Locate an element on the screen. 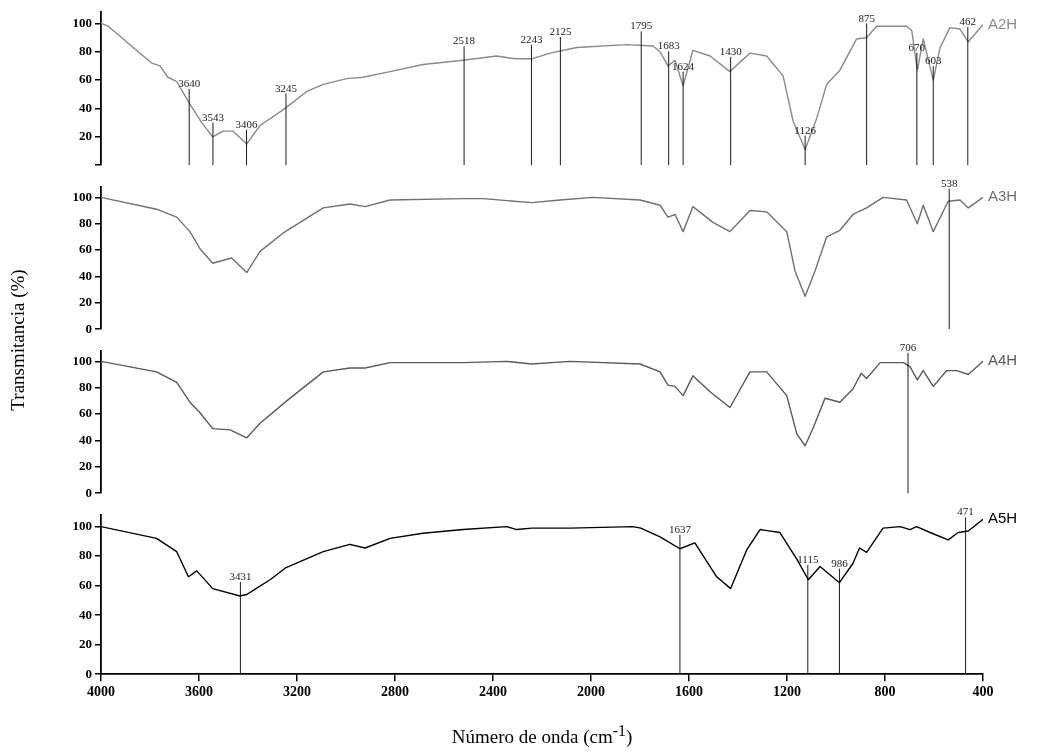  series-label: A2H is located at coordinates (1003, 23).